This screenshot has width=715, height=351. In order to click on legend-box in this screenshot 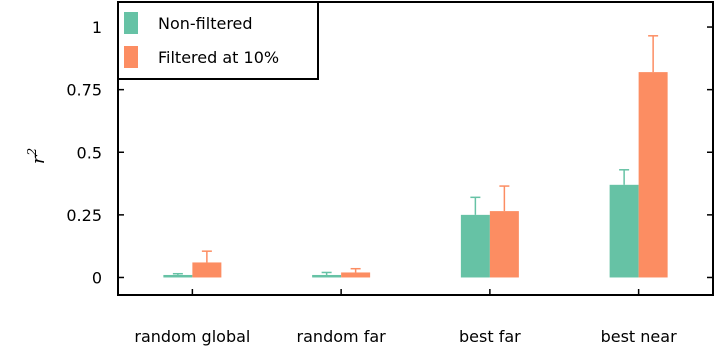, I will do `click(218, 40)`.